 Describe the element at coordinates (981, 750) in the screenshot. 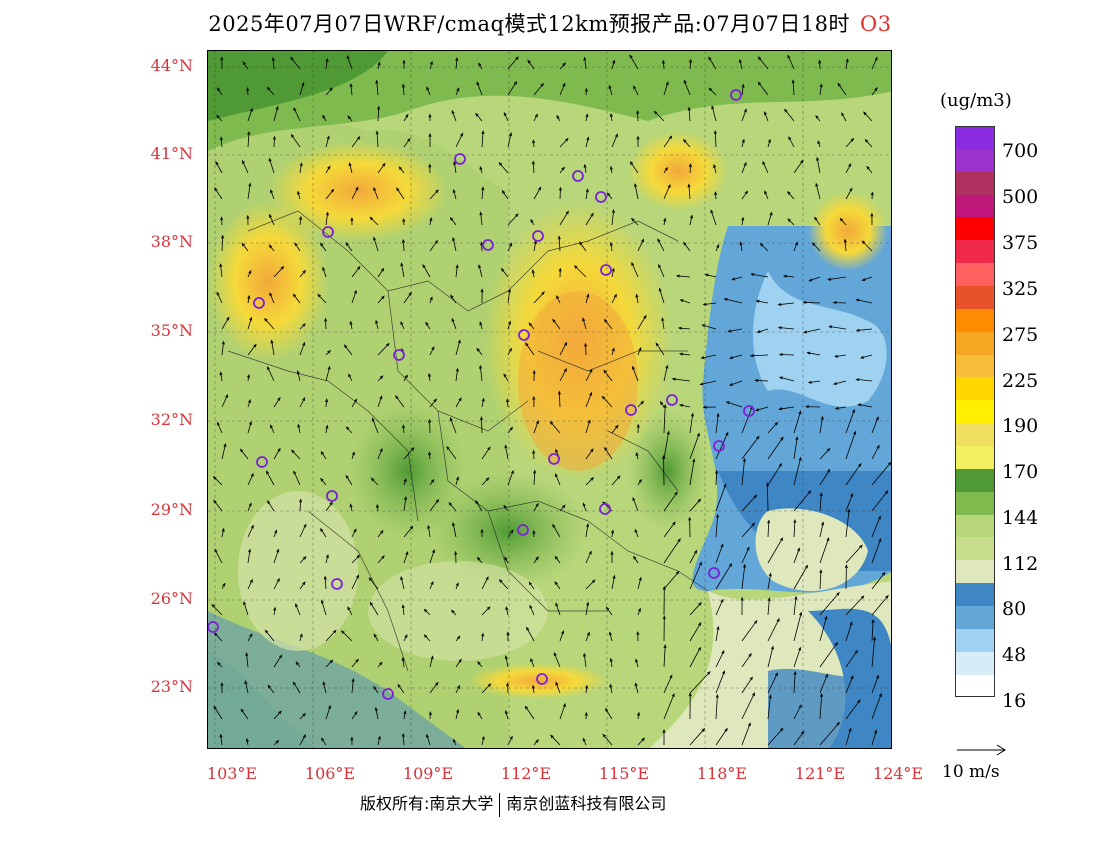

I see `reference-vector-arrow` at that location.